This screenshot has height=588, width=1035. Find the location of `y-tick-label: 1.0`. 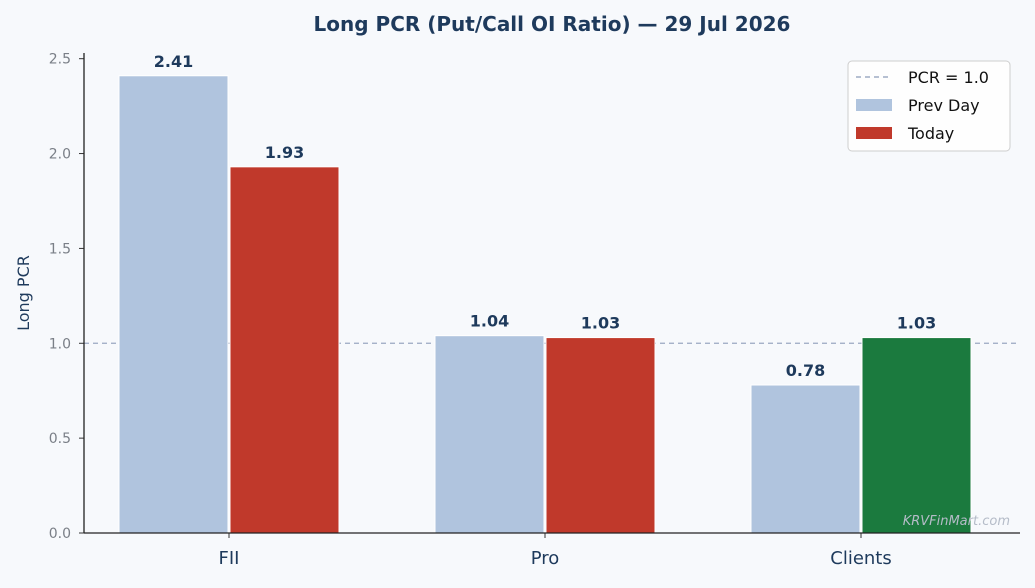

y-tick-label: 1.0 is located at coordinates (60, 344).